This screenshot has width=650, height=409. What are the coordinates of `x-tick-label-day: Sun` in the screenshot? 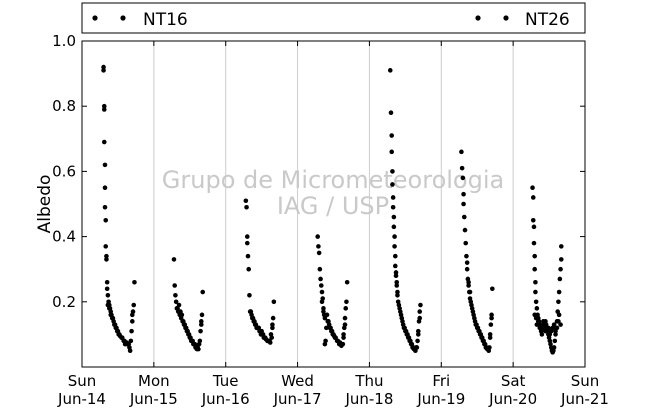 It's located at (585, 381).